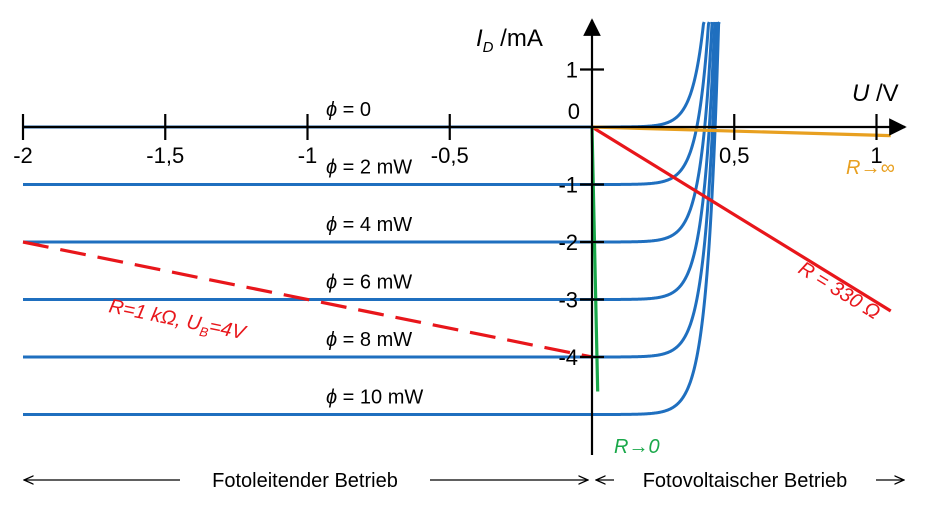  What do you see at coordinates (23, 155) in the screenshot?
I see `x-tick-label: -2` at bounding box center [23, 155].